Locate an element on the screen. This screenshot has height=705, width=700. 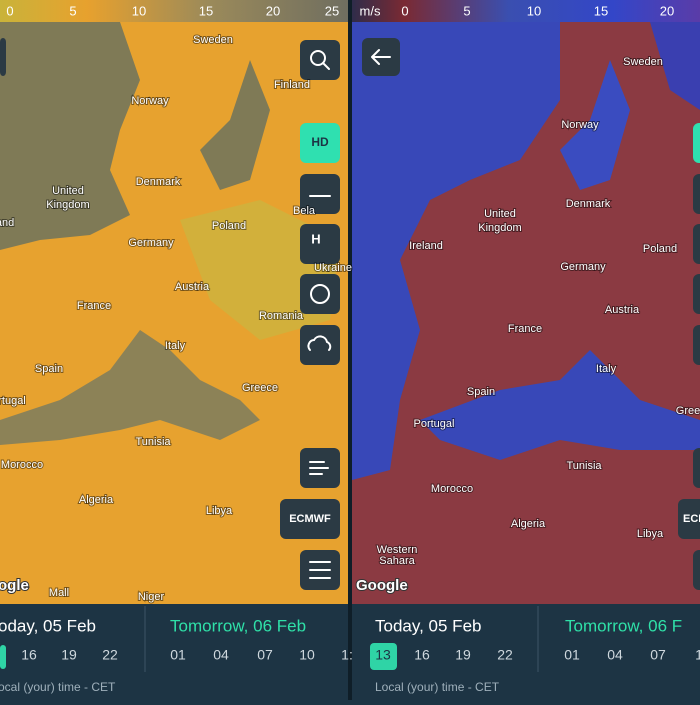
hour: 1: is located at coordinates (347, 655).